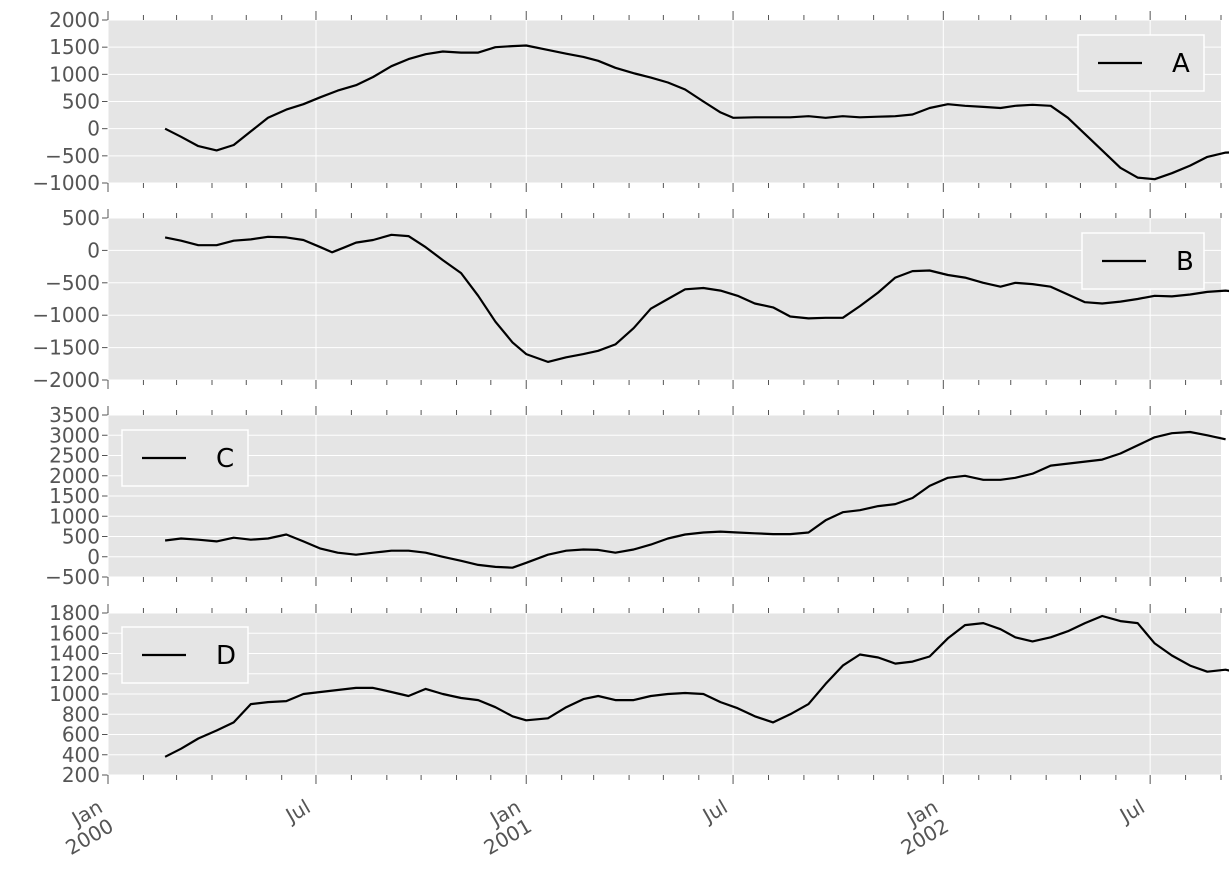  I want to click on legend-label: B, so click(1185, 262).